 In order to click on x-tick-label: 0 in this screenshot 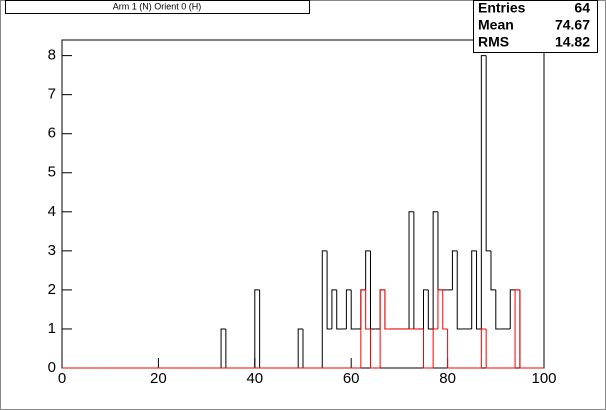, I will do `click(62, 378)`.